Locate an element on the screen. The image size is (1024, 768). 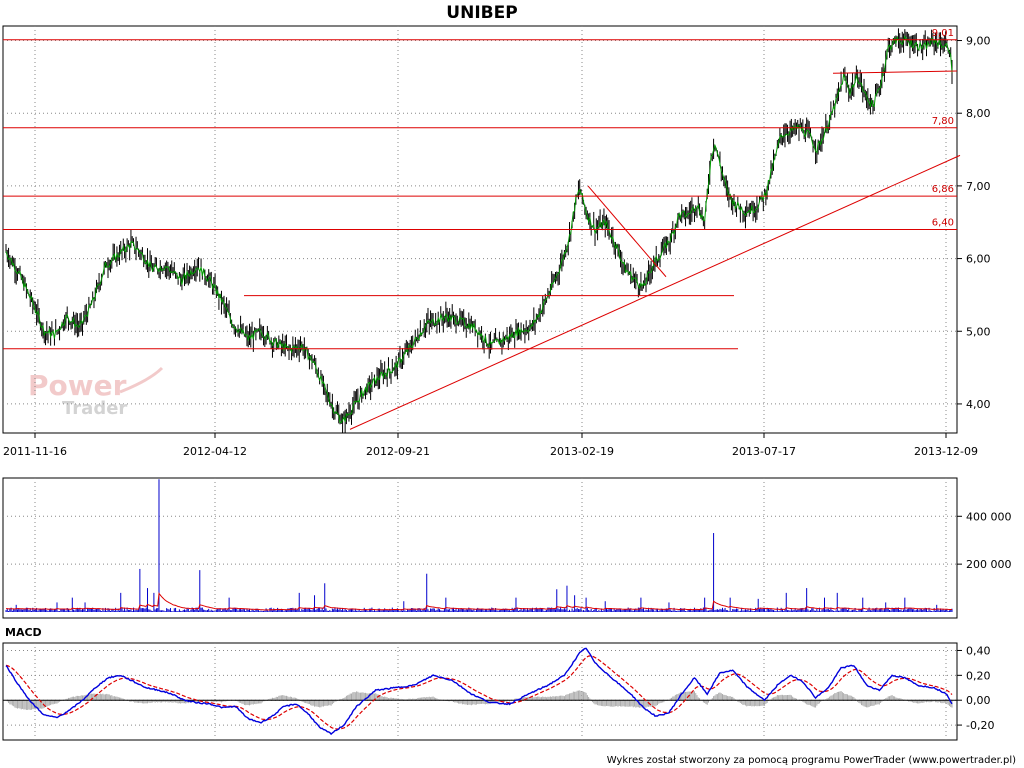
signal-line is located at coordinates (479, 692).